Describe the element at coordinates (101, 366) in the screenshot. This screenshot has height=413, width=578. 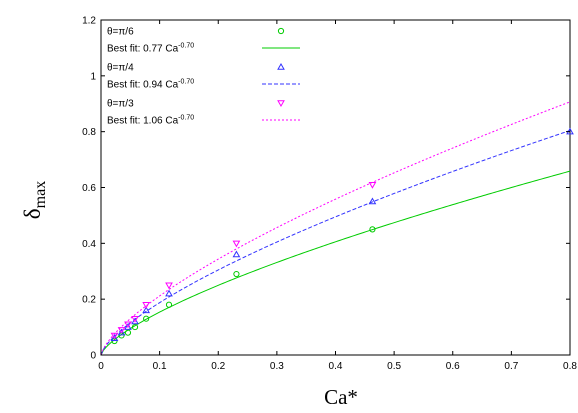
I see `x-tick-label: 0` at that location.